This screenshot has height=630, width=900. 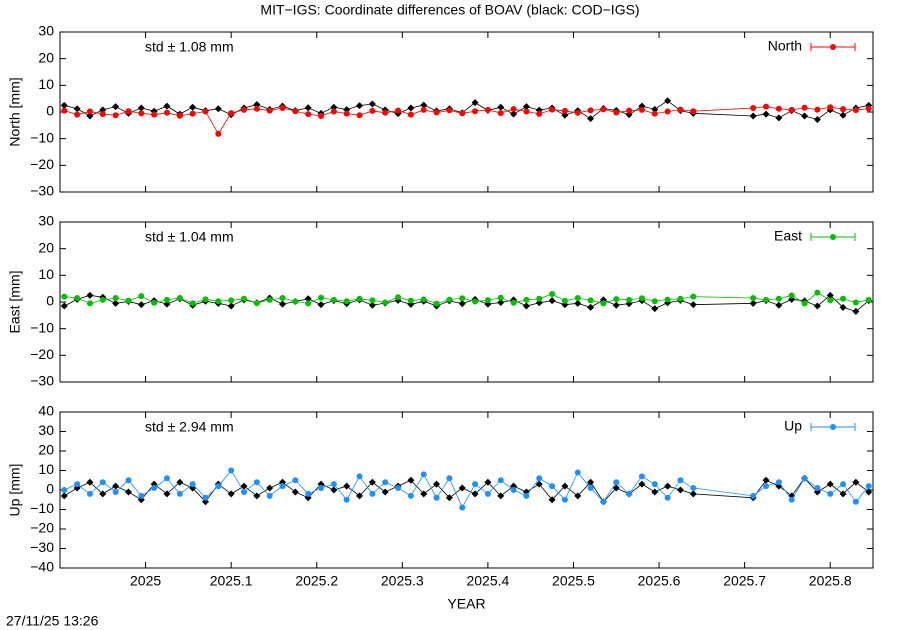 I want to click on annotation: std ± 1.08 mm, so click(x=189, y=47).